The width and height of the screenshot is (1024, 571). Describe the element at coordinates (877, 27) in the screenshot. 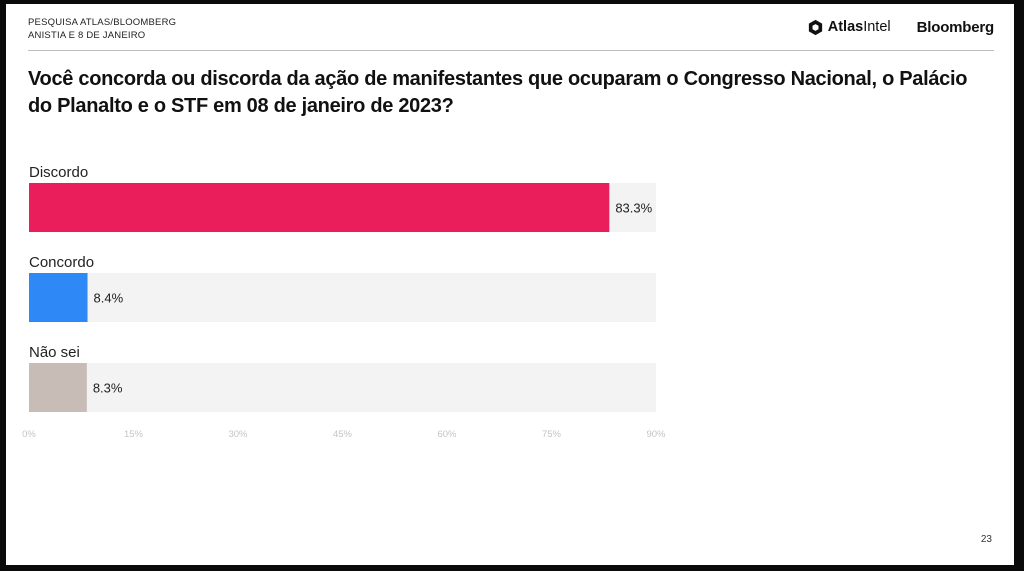

I see `intel-logo-text: Intel` at that location.